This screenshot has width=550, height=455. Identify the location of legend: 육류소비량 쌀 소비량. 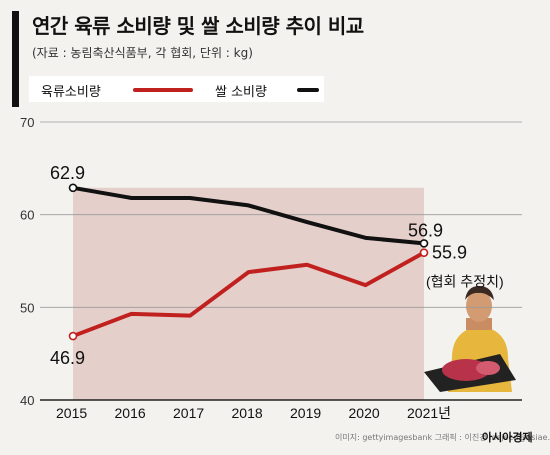
(176, 89).